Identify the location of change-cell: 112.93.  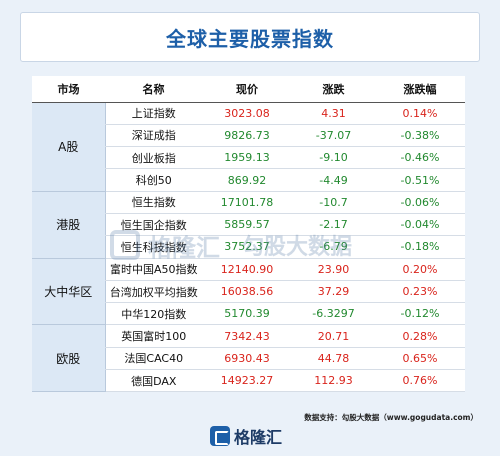
(333, 381).